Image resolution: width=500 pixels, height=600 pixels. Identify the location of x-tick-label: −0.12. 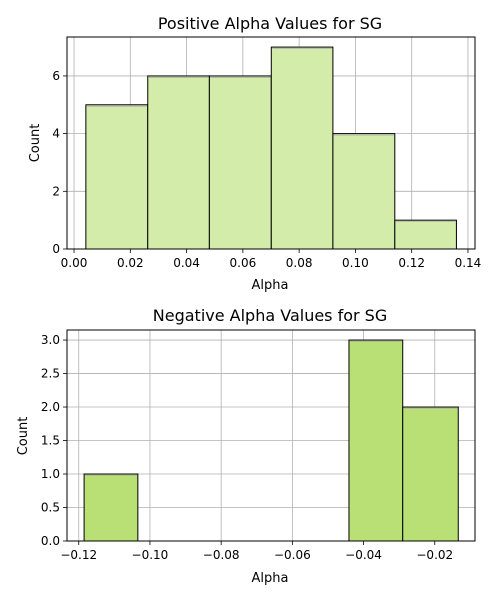
(78, 555).